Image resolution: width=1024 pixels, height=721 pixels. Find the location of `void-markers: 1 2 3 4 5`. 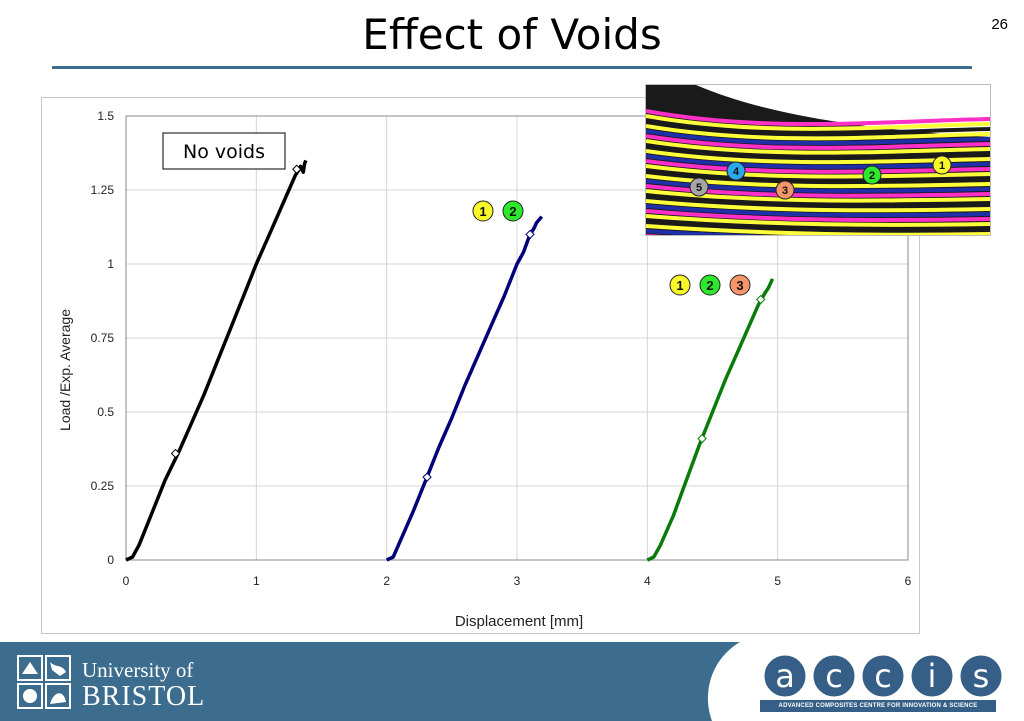

void-markers: 1 2 3 4 5 is located at coordinates (820, 177).